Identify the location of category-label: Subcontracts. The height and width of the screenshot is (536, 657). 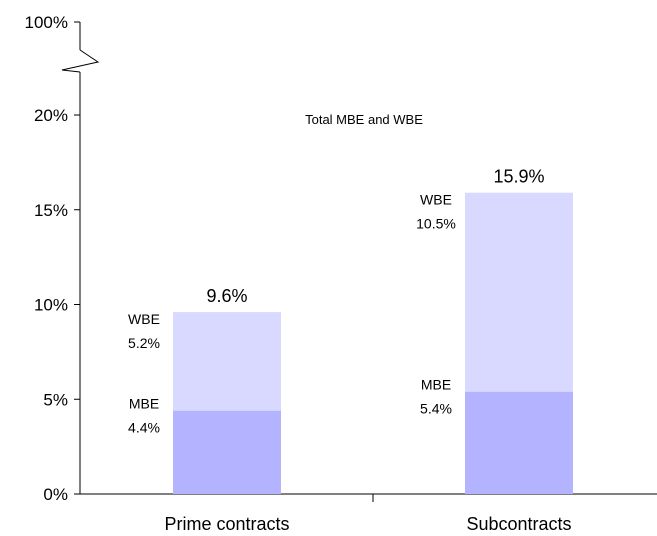
(518, 524).